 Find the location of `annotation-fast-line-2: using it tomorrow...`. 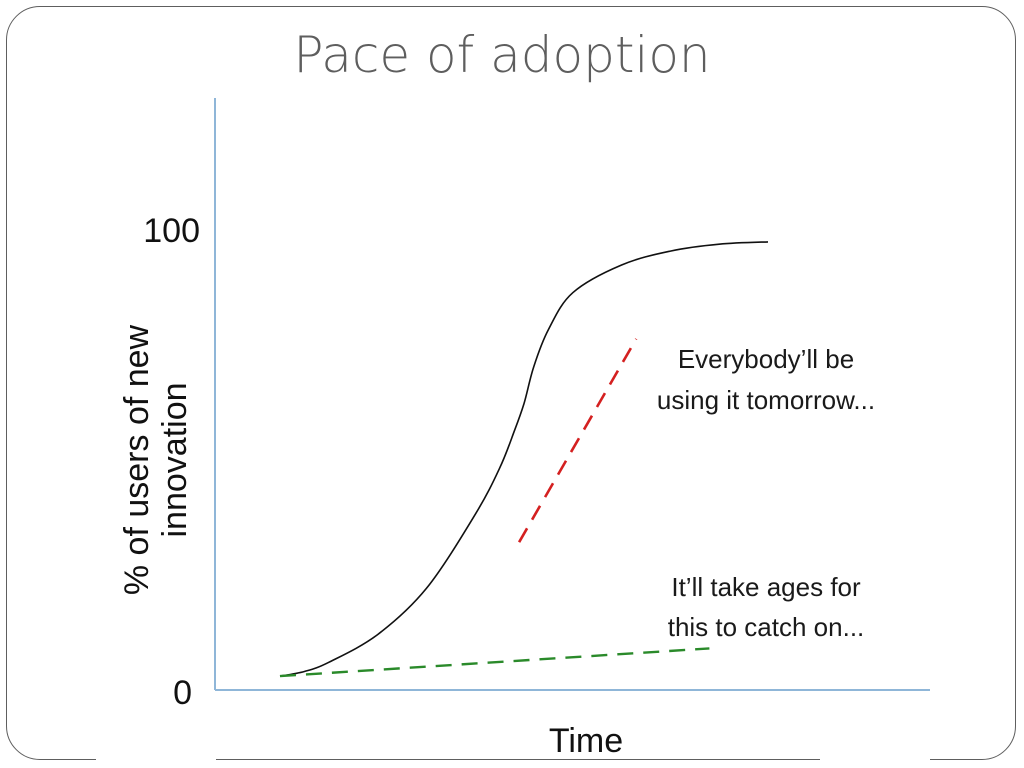

annotation-fast-line-2: using it tomorrow... is located at coordinates (766, 400).